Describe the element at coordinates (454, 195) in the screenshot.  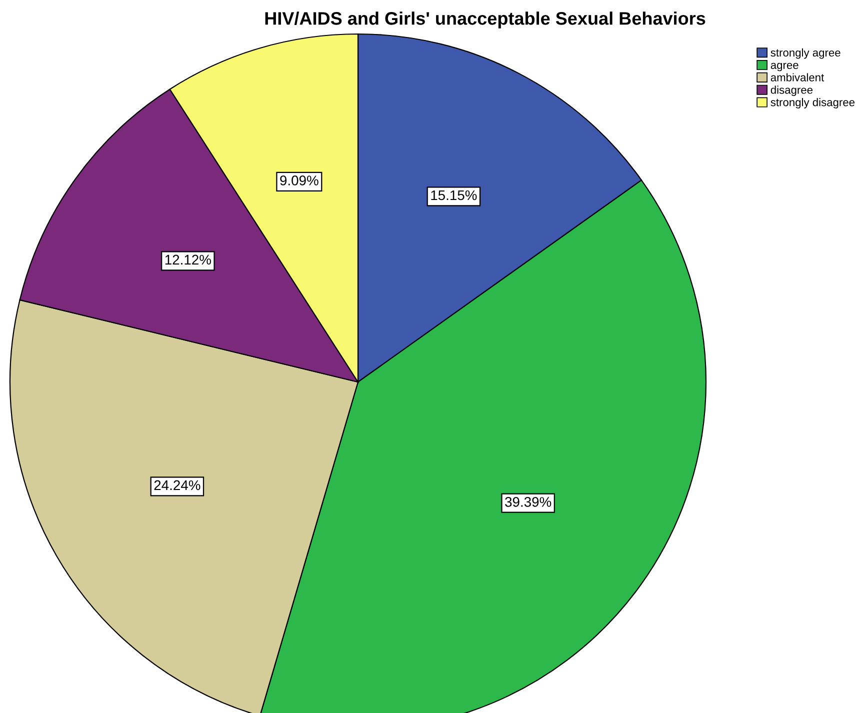
I see `data-label: 15.15%` at that location.